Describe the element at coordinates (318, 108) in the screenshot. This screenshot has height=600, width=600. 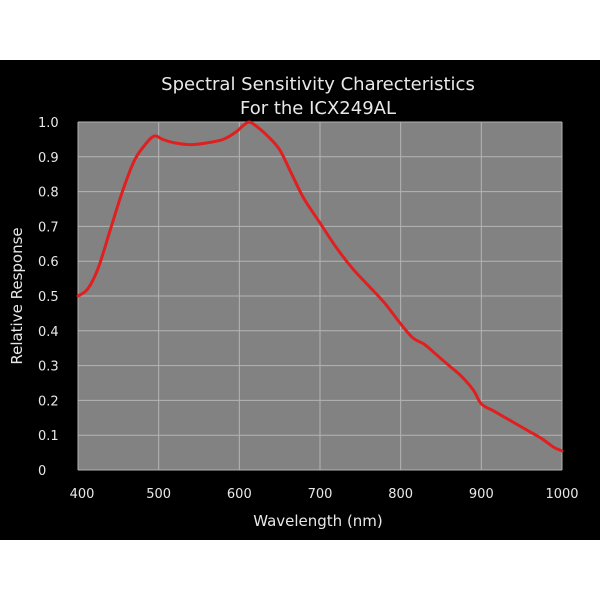
I see `chart-title-line-2: For the ICX249AL` at that location.